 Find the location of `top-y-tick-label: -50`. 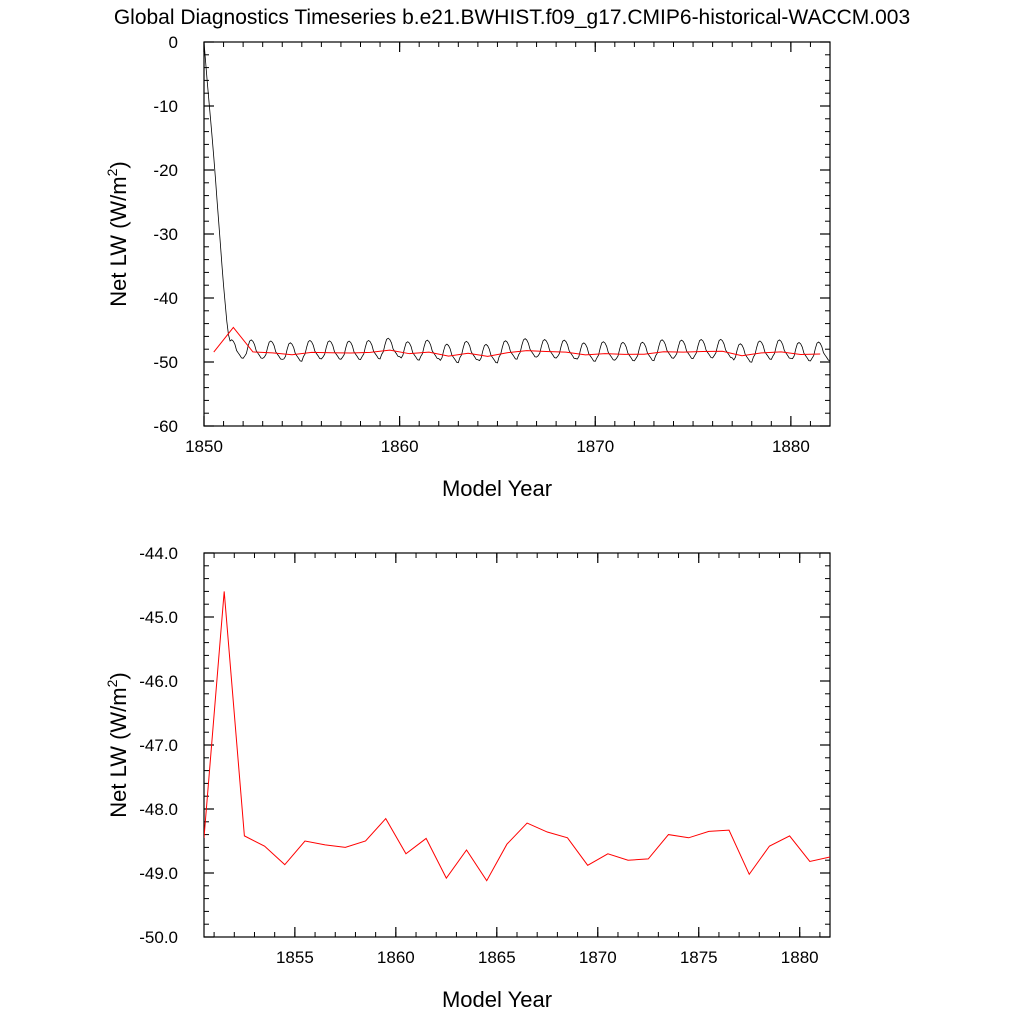

top-y-tick-label: -50 is located at coordinates (165, 362).